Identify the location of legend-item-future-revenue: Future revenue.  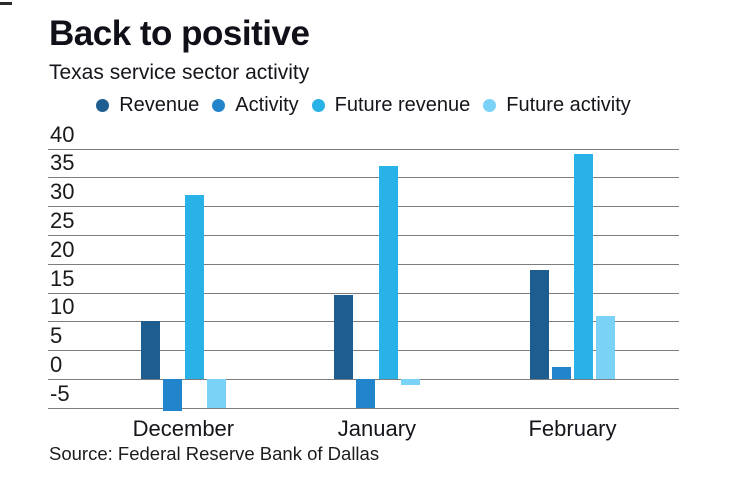
(391, 105).